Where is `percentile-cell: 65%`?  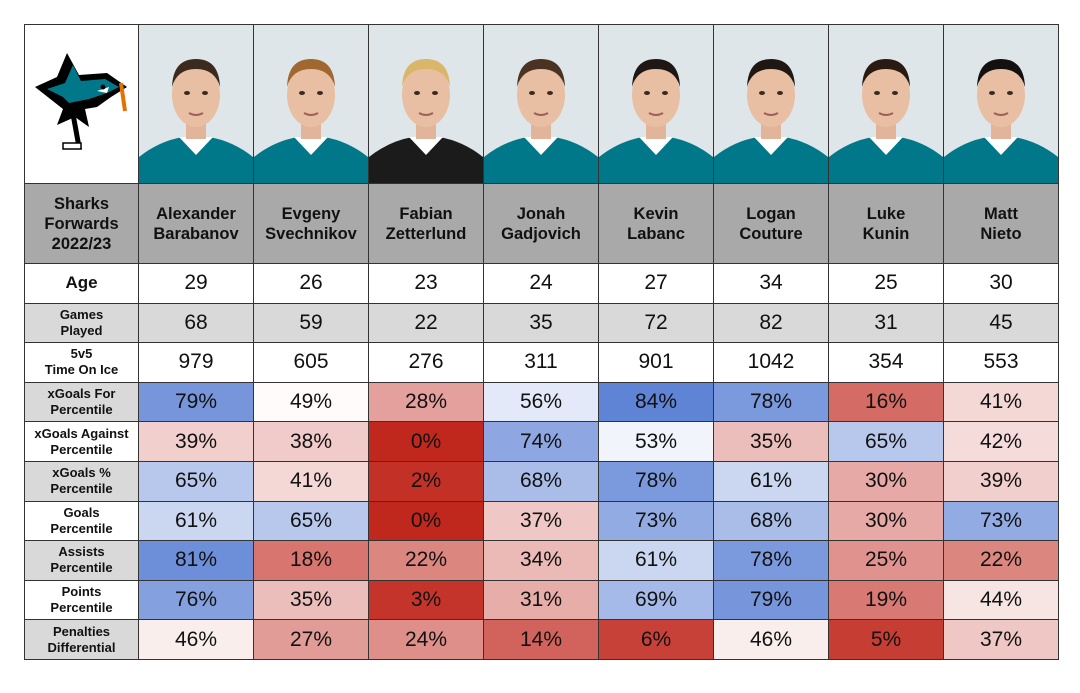 percentile-cell: 65% is located at coordinates (886, 441).